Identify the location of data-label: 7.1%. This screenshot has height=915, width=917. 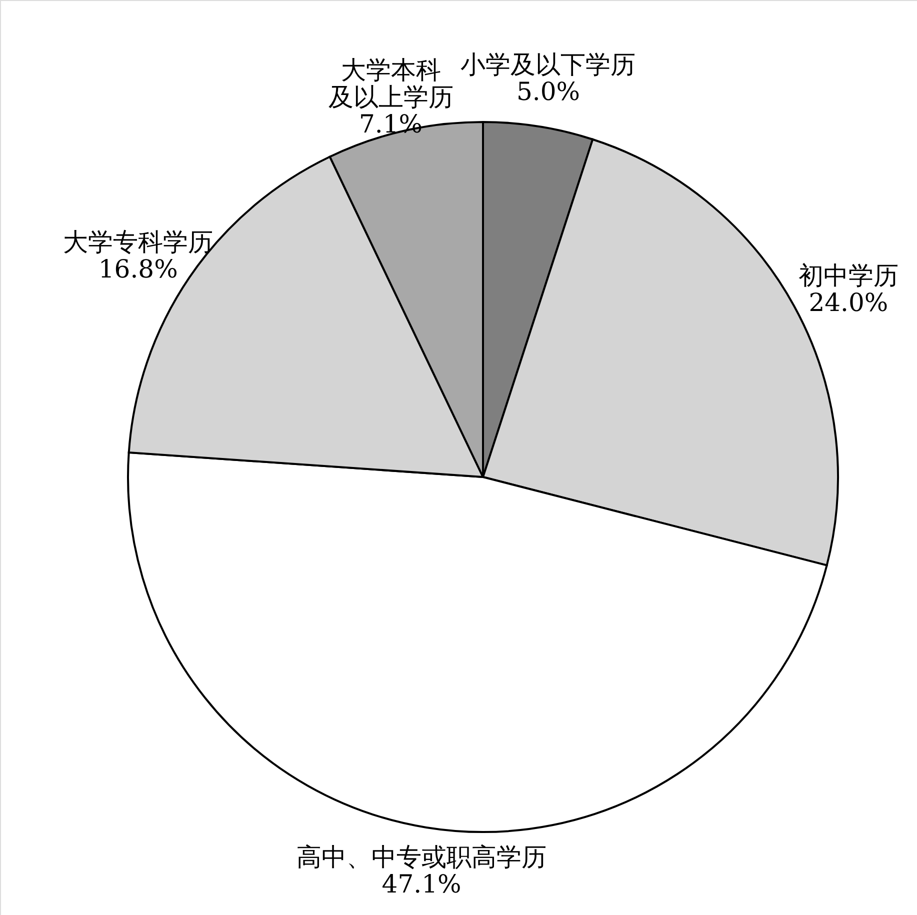
(391, 123).